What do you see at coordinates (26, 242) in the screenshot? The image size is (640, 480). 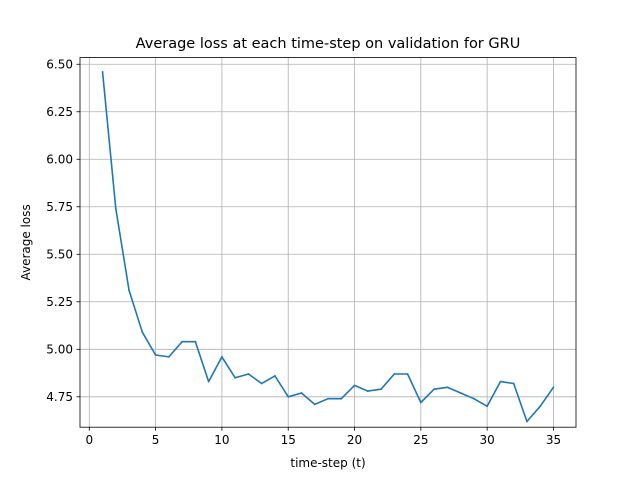 I see `y-axis-label: Average loss` at bounding box center [26, 242].